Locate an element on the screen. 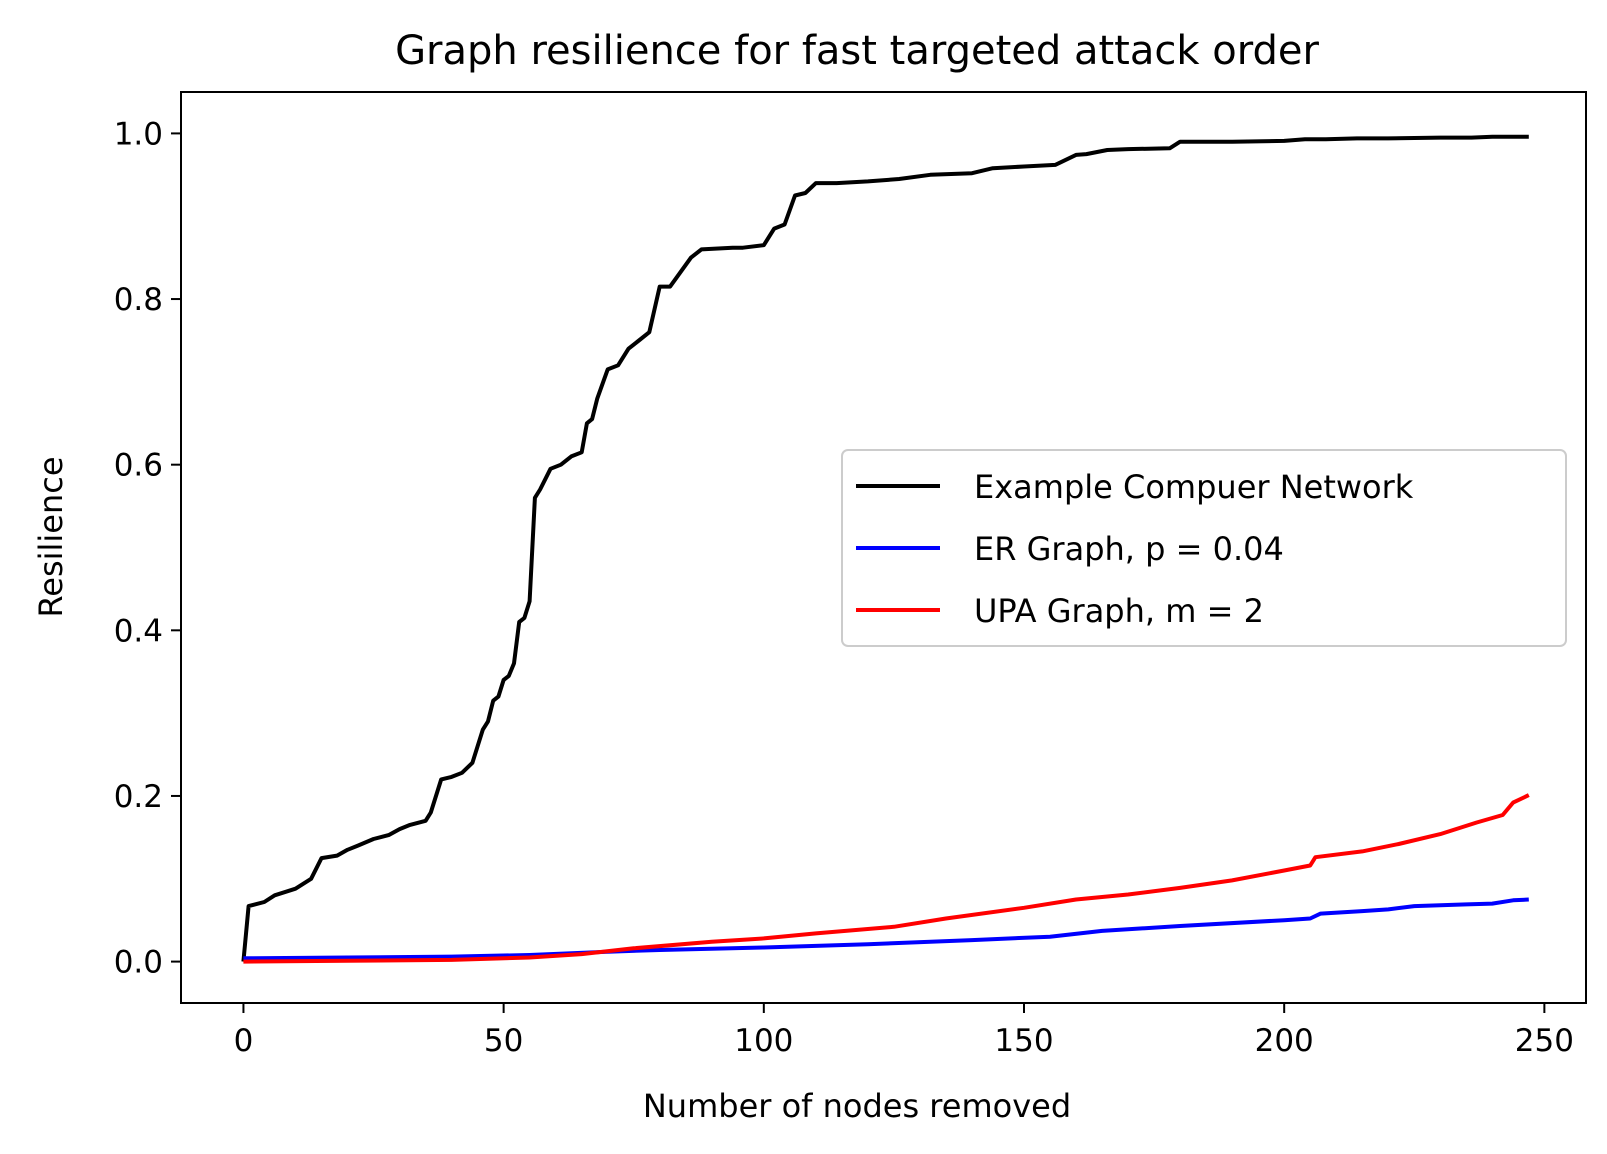  x-axis-label: Number of nodes removed is located at coordinates (857, 1106).